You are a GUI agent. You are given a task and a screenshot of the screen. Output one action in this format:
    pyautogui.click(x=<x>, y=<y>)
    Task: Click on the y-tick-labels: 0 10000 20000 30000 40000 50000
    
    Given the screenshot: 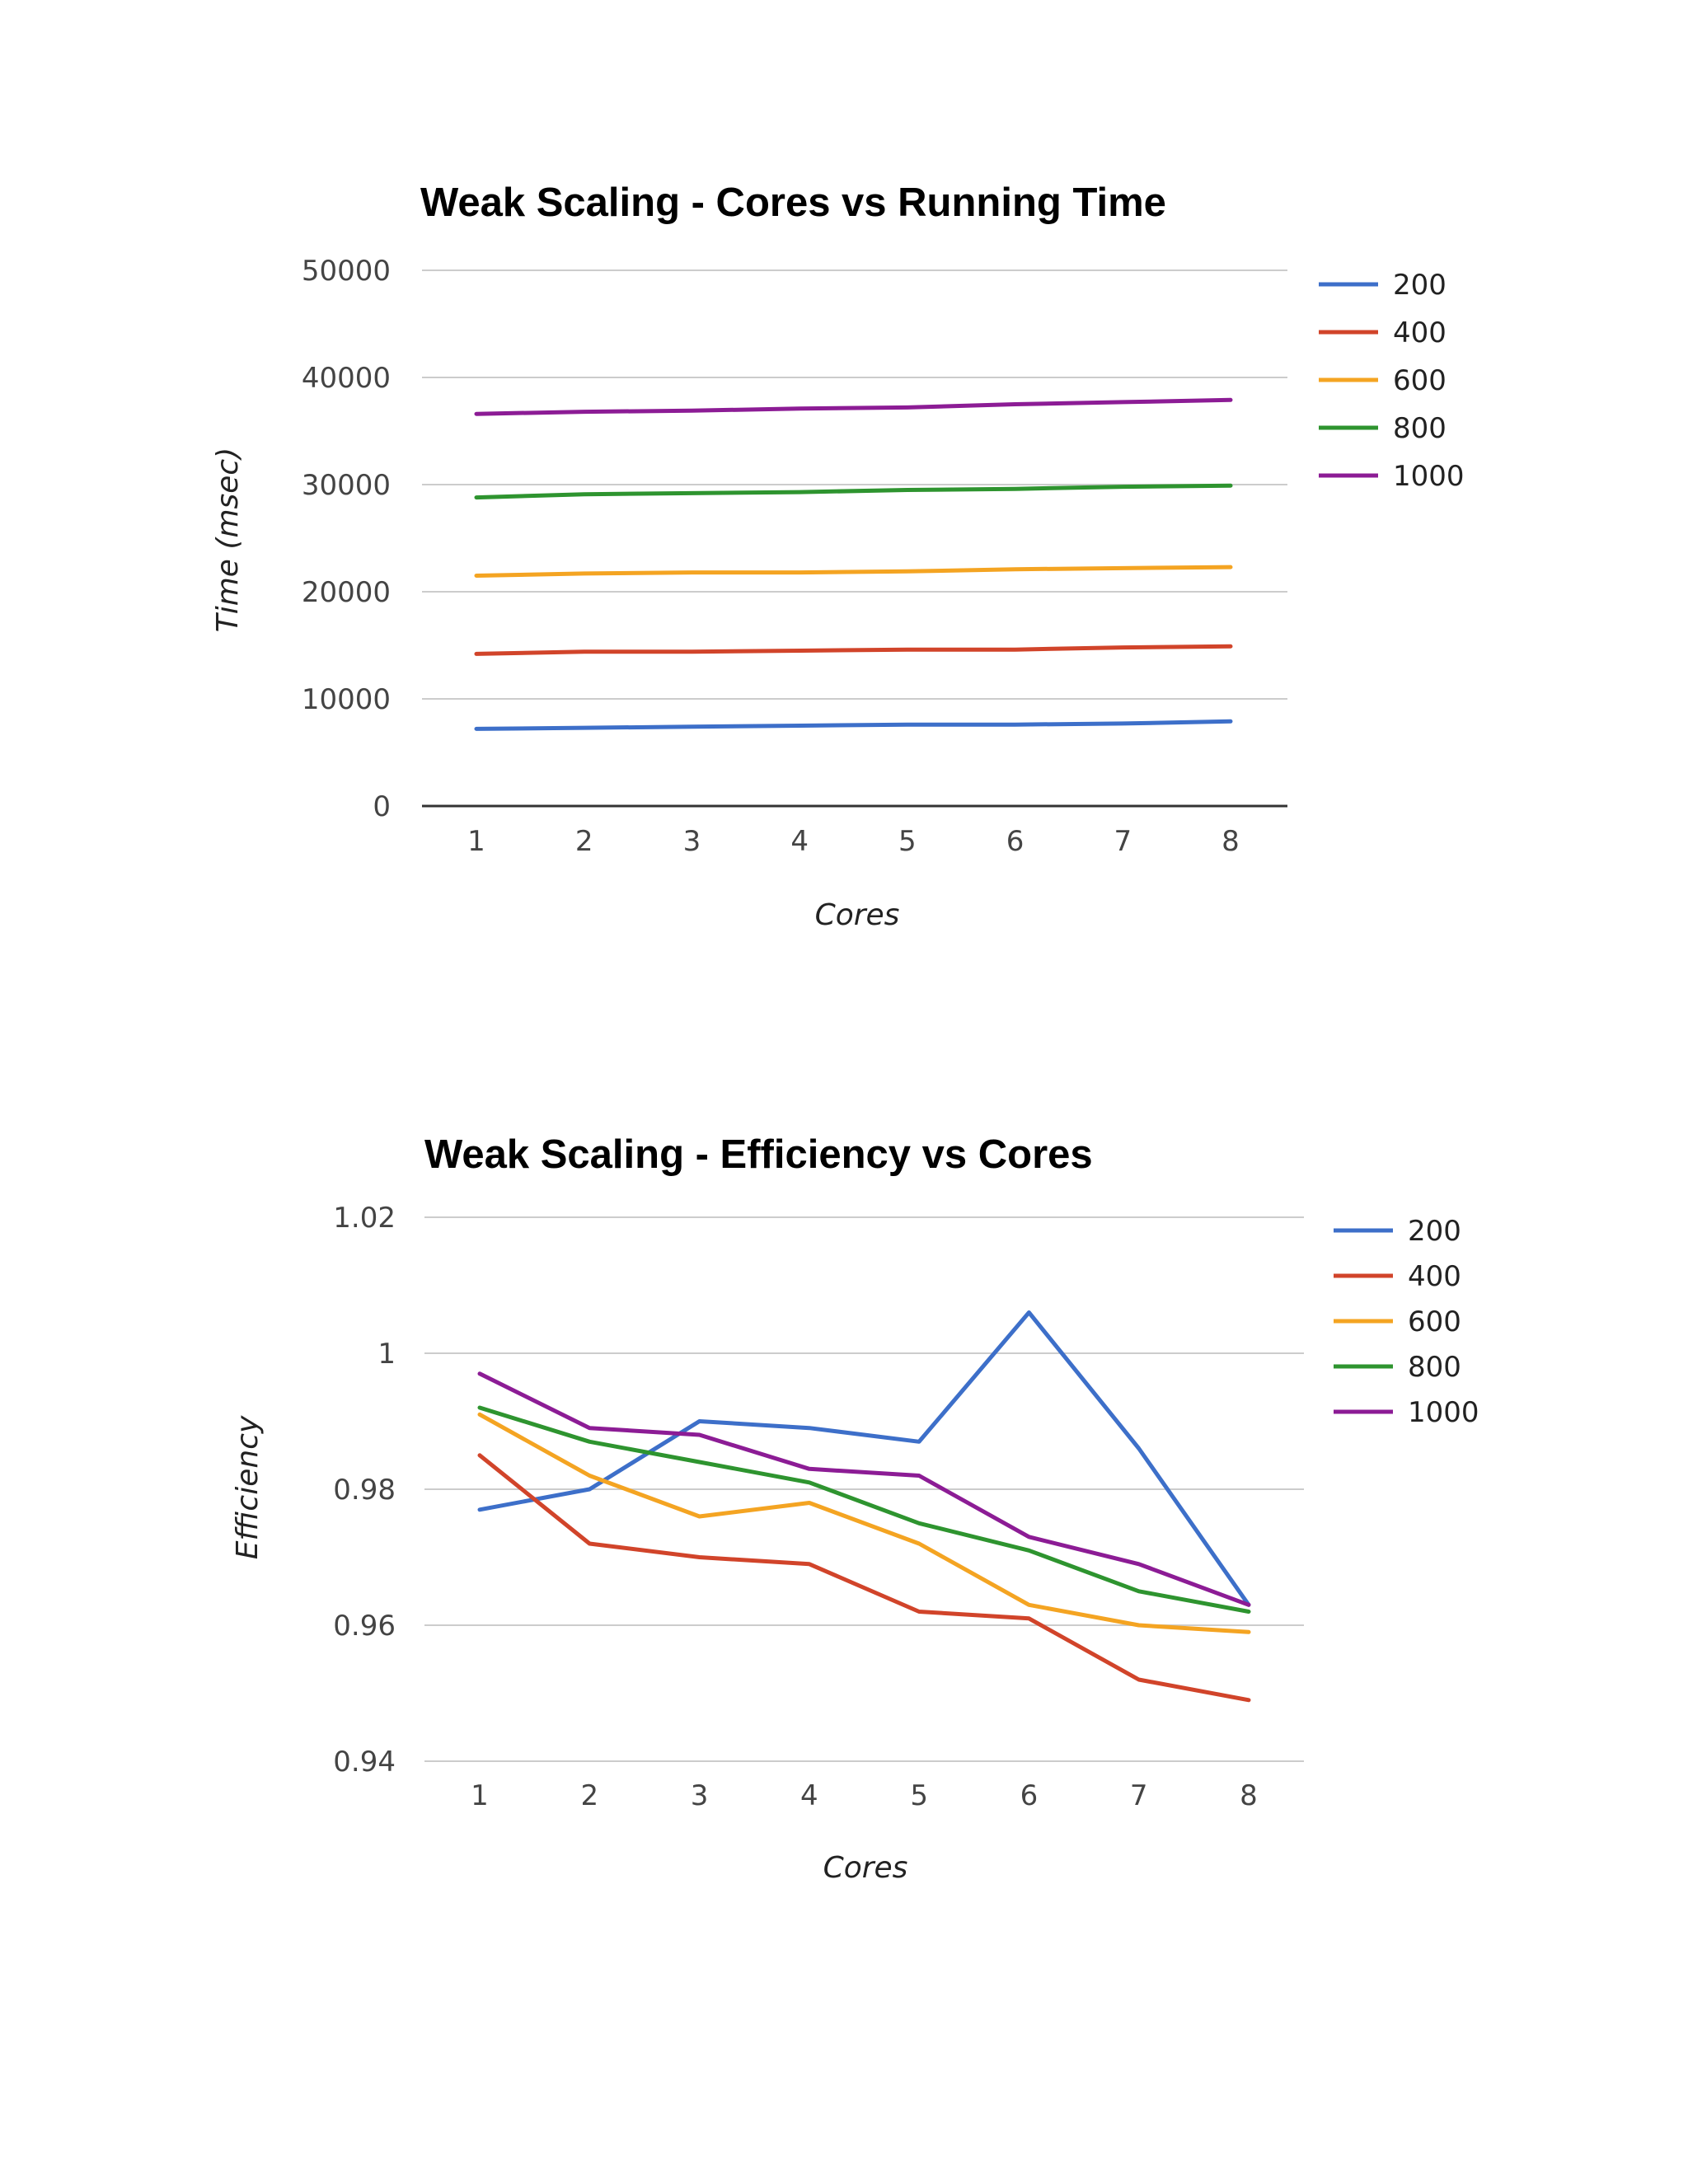 What is the action you would take?
    pyautogui.click(x=347, y=539)
    